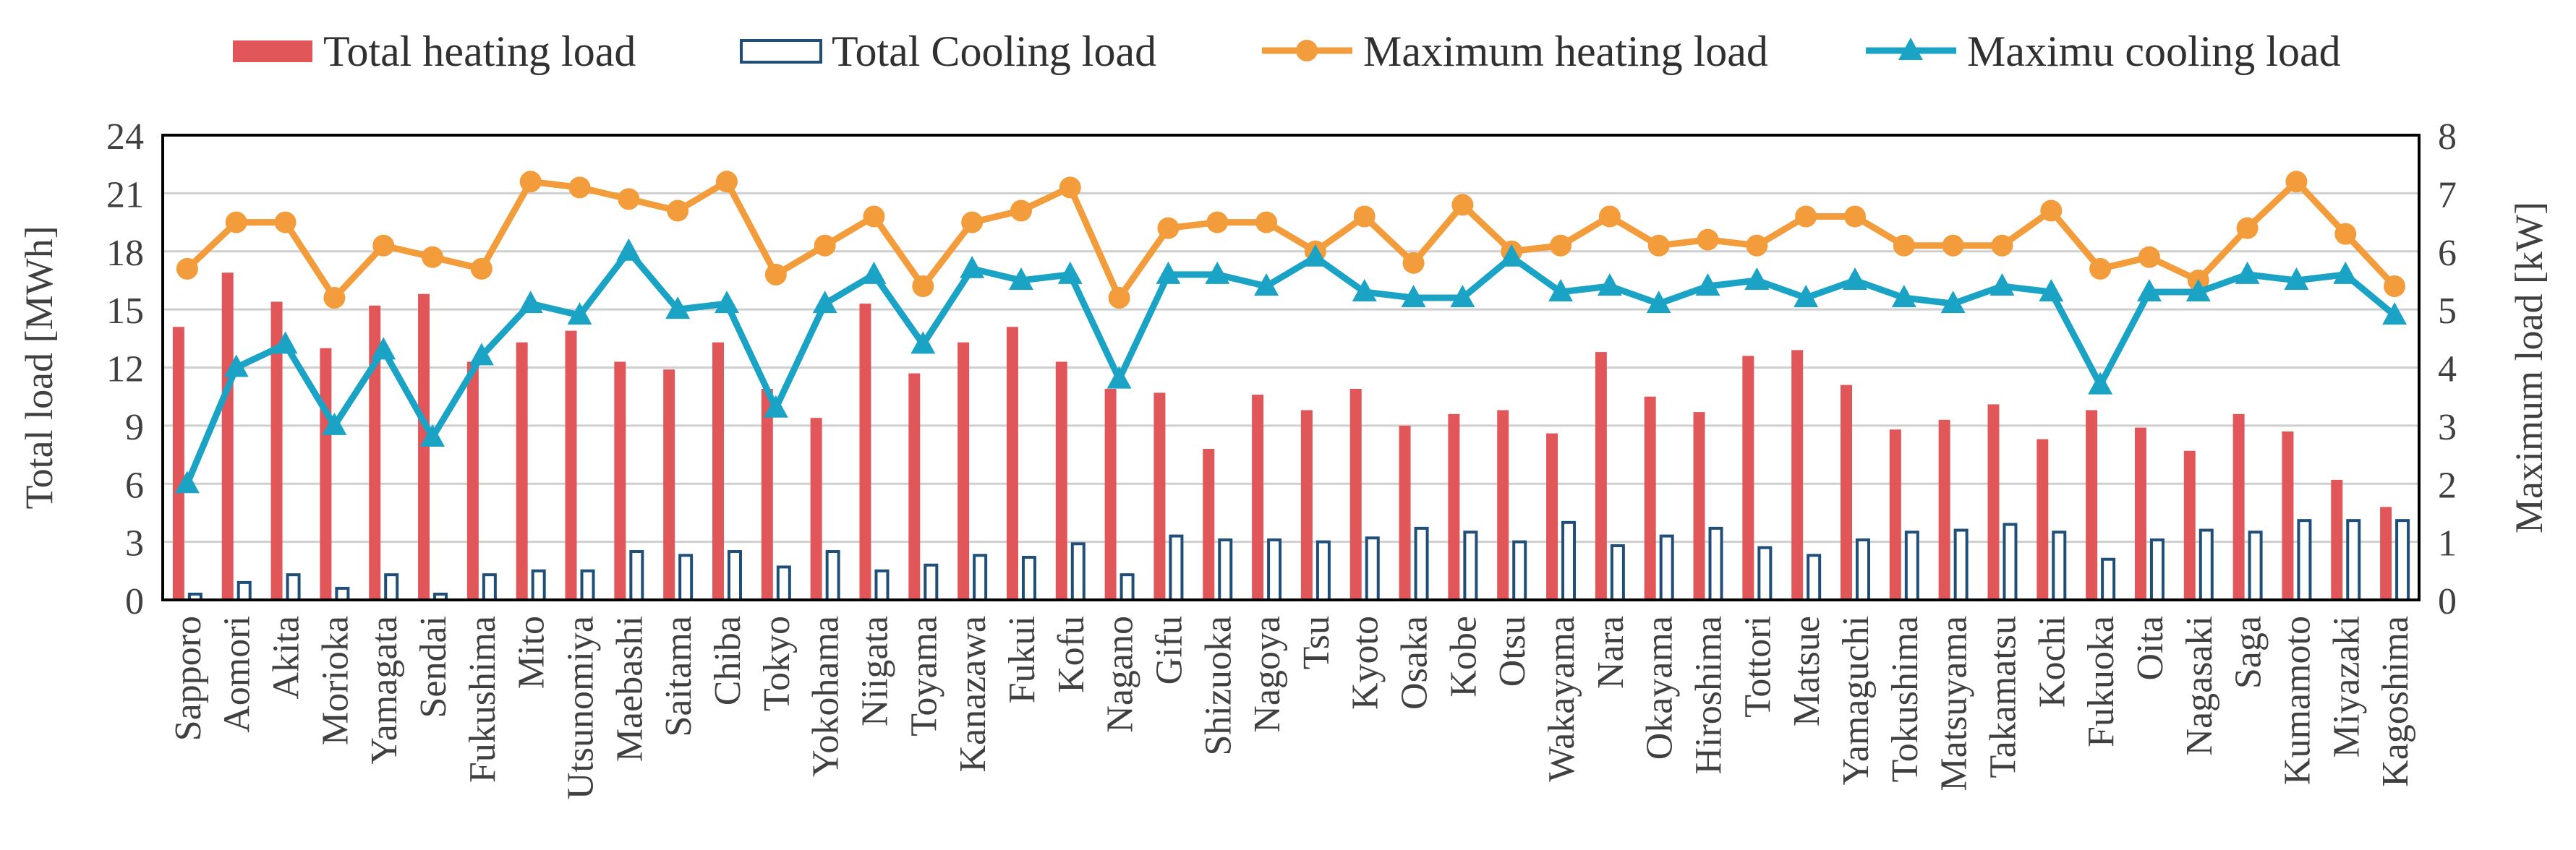  Describe the element at coordinates (1316, 642) in the screenshot. I see `x-tick-label: Tsu` at that location.